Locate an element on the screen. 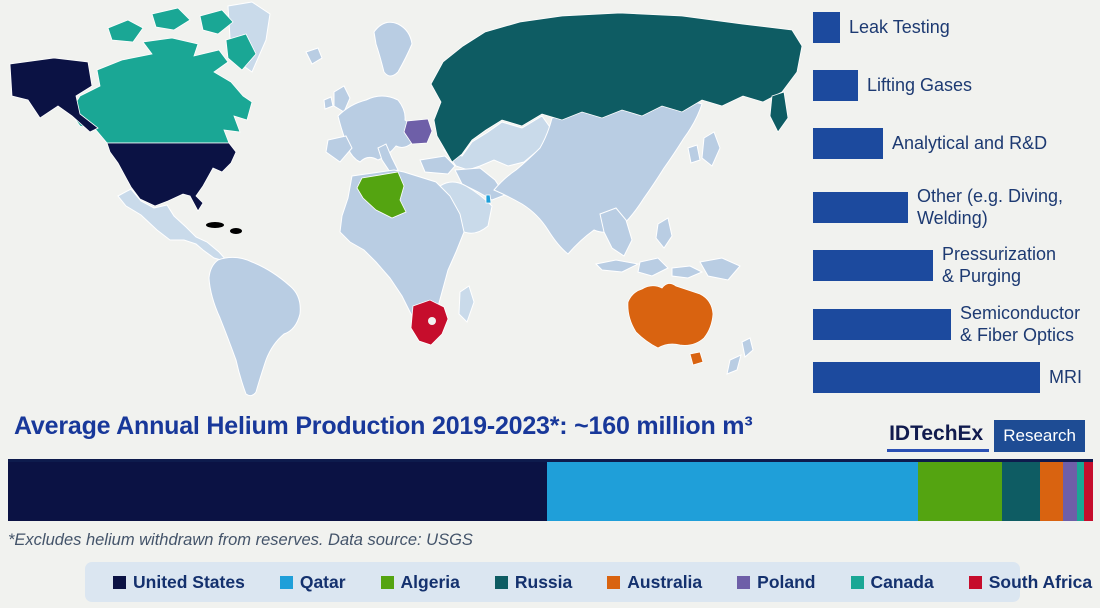 The height and width of the screenshot is (608, 1100). production-segment-united-states is located at coordinates (278, 491).